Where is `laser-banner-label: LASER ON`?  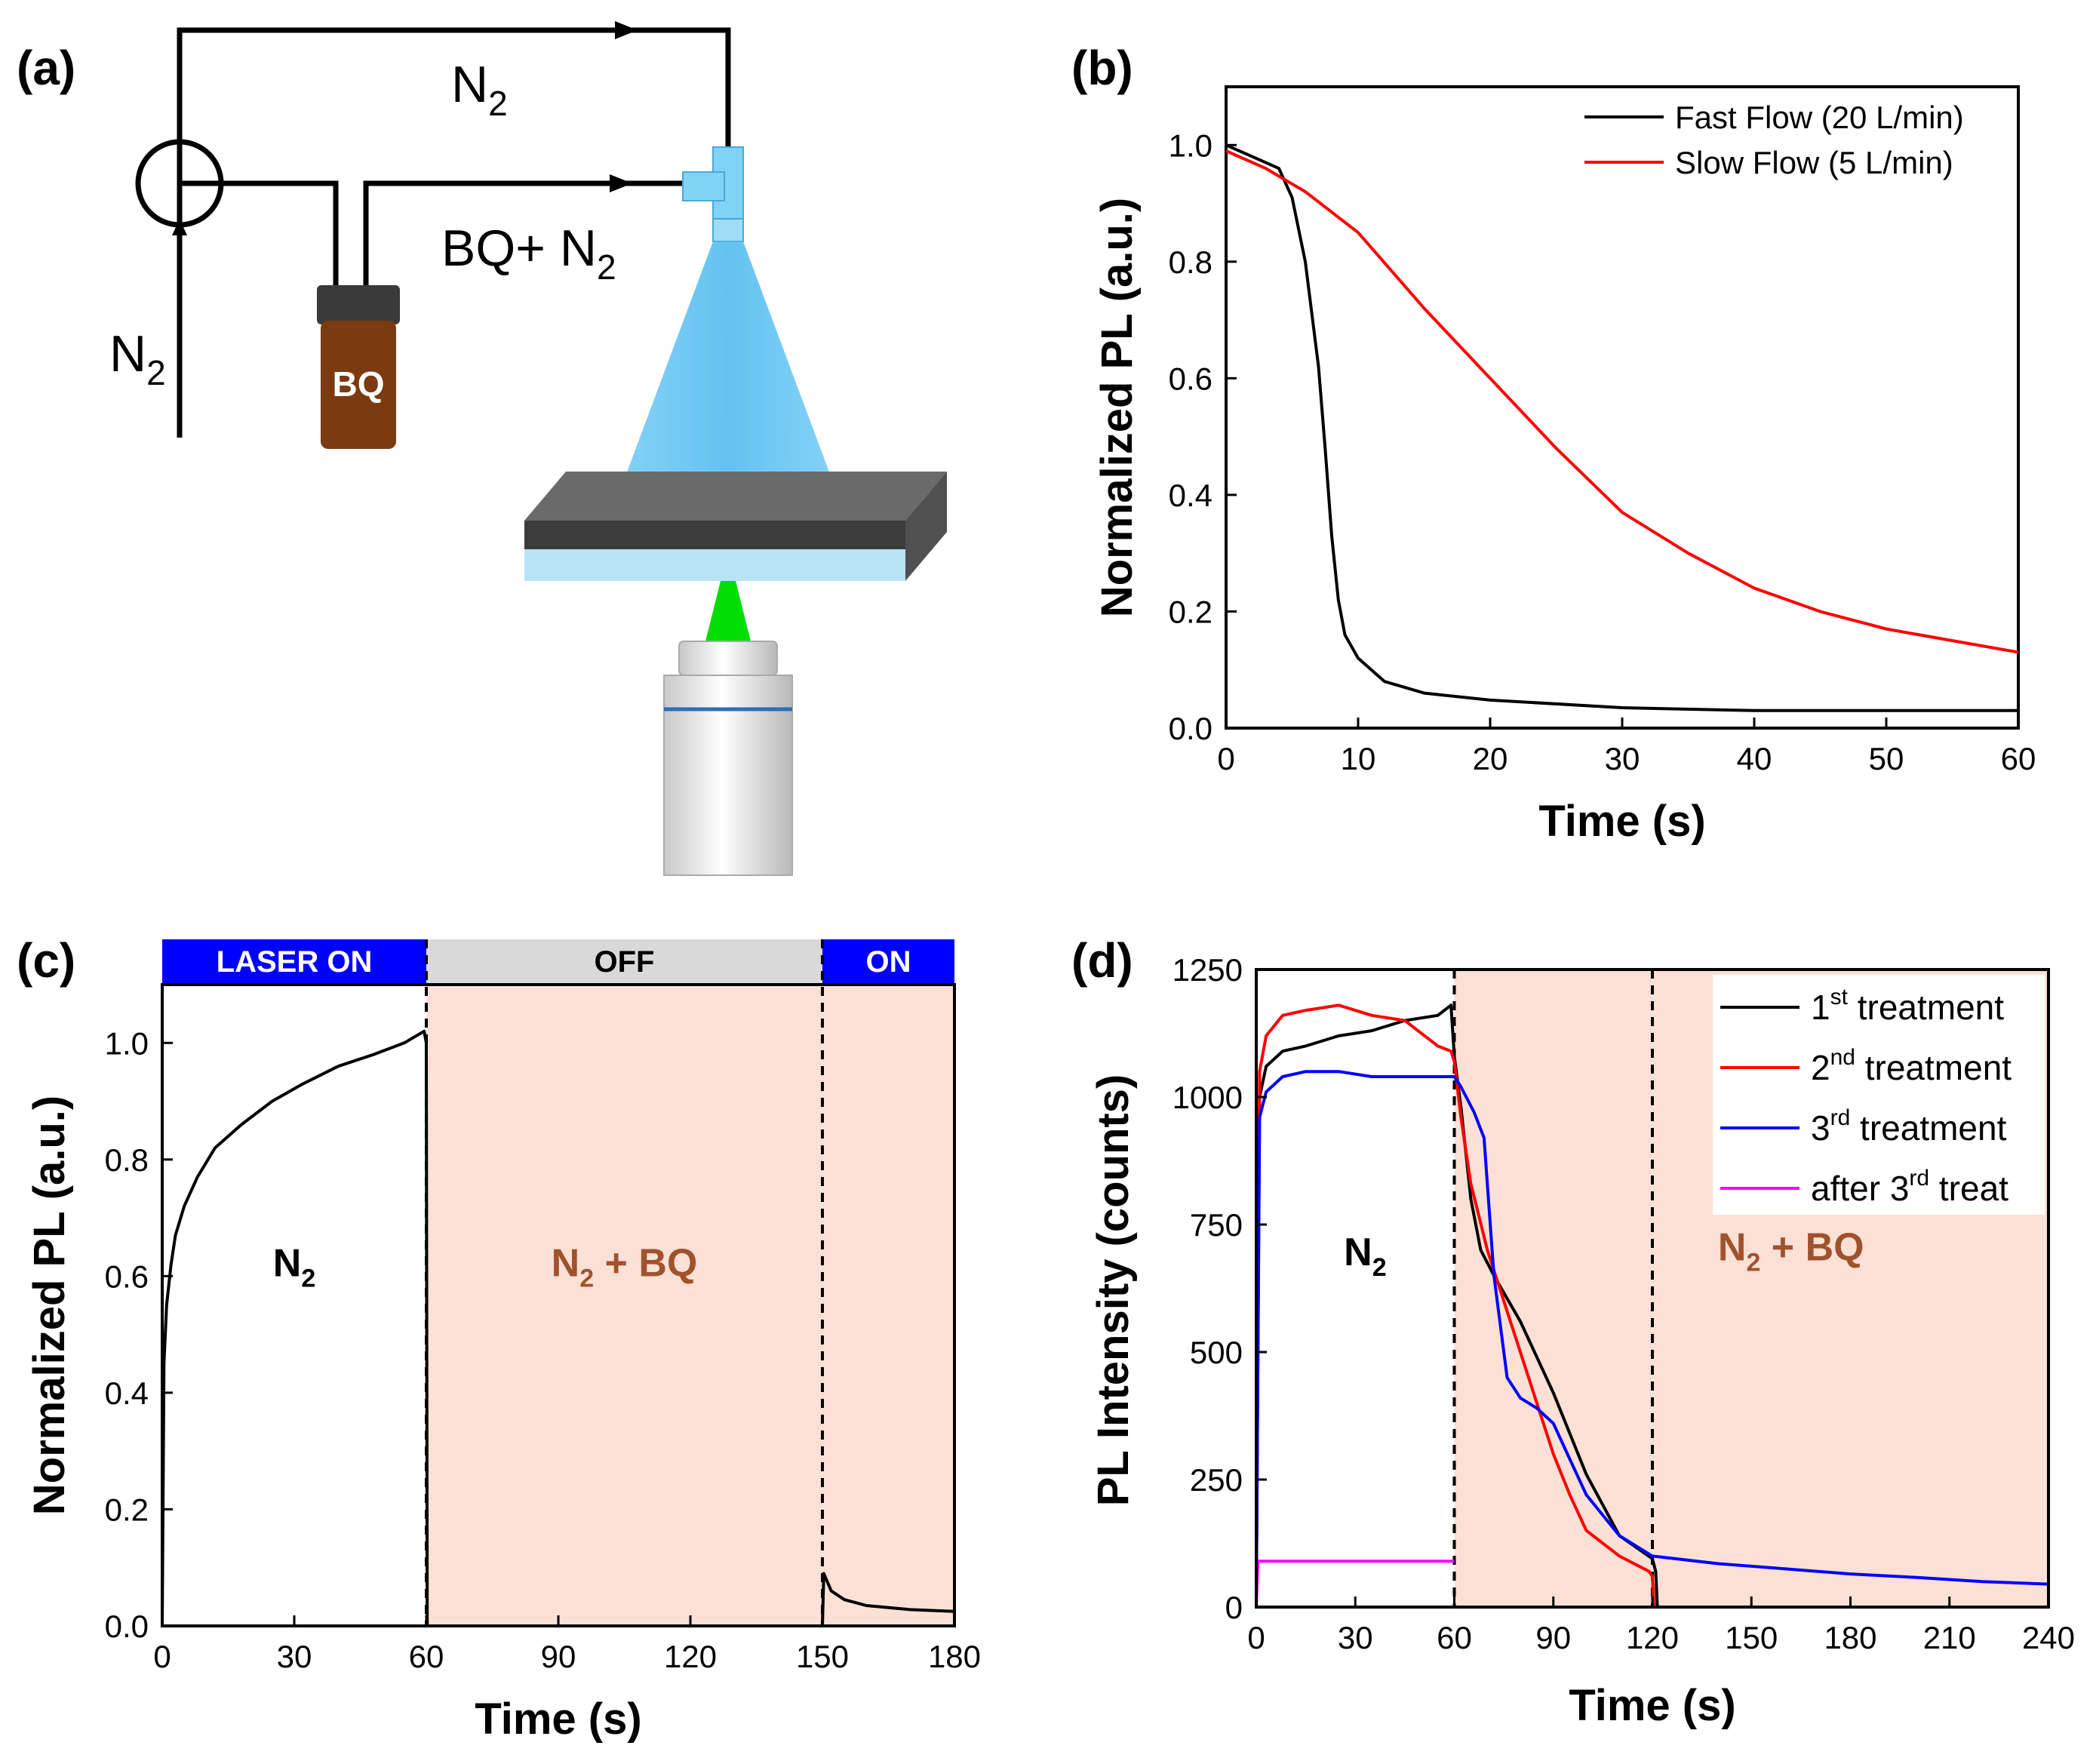 laser-banner-label: LASER ON is located at coordinates (295, 962).